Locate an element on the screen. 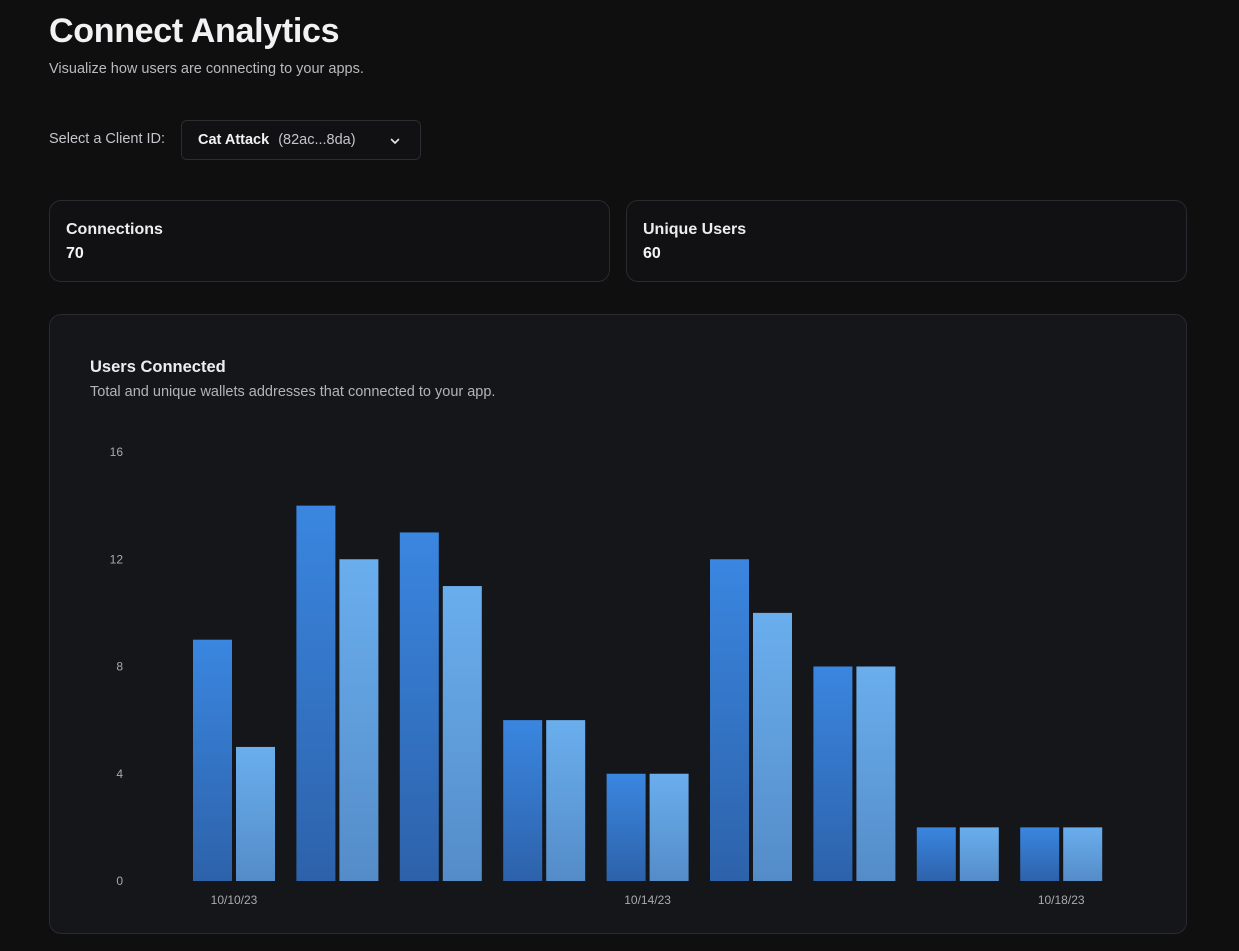 The width and height of the screenshot is (1239, 951). y-tick-label: 0 is located at coordinates (119, 881).